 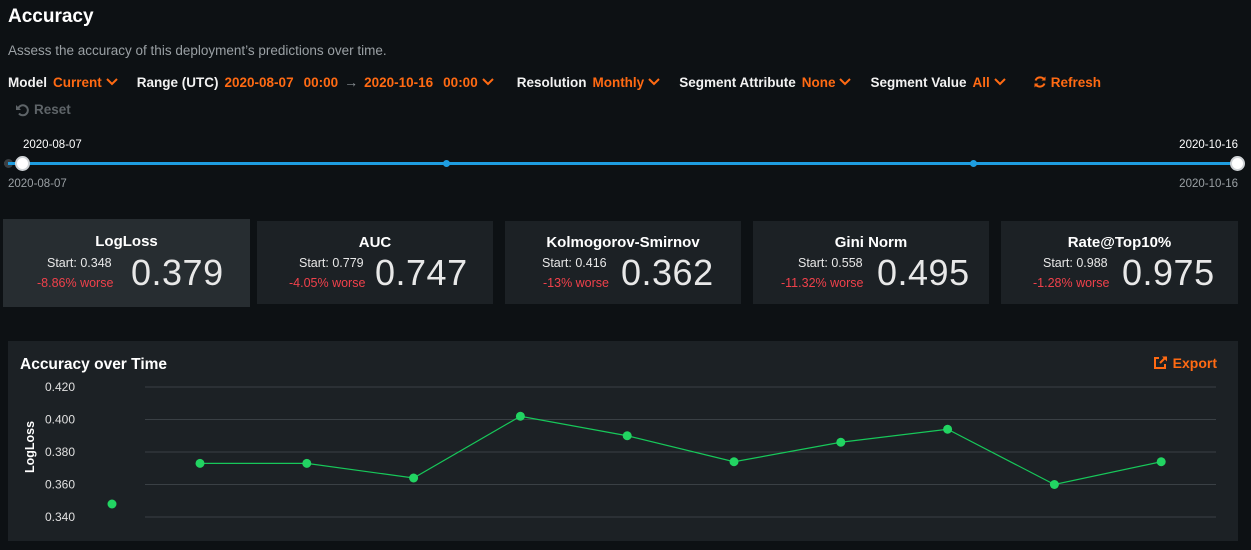 I want to click on metric-value: 0.975, so click(x=1168, y=272).